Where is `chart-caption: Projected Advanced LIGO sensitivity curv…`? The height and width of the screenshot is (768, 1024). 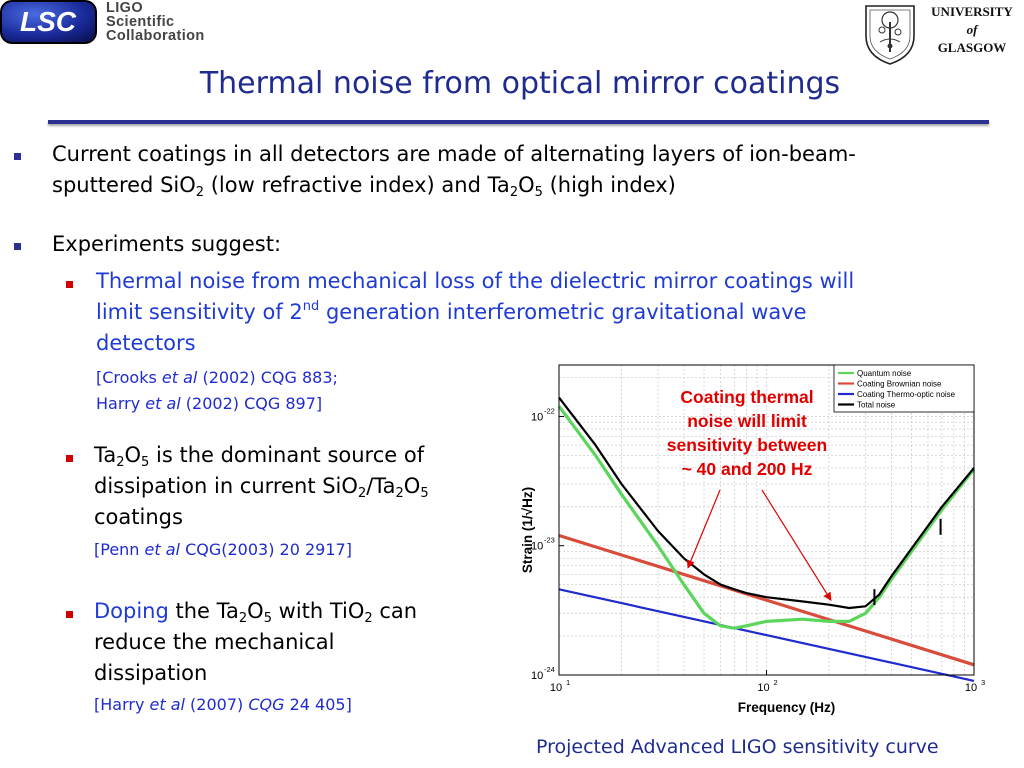
chart-caption: Projected Advanced LIGO sensitivity curv… is located at coordinates (737, 747).